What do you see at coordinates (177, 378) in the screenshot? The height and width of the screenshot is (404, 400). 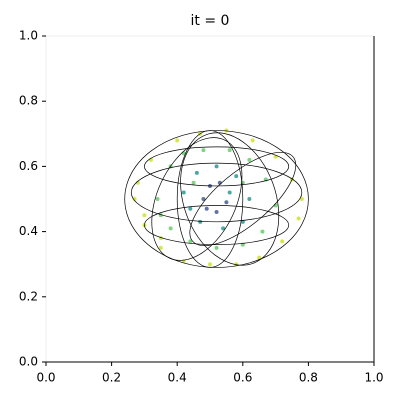 I see `x-tick-label: 0.4` at bounding box center [177, 378].